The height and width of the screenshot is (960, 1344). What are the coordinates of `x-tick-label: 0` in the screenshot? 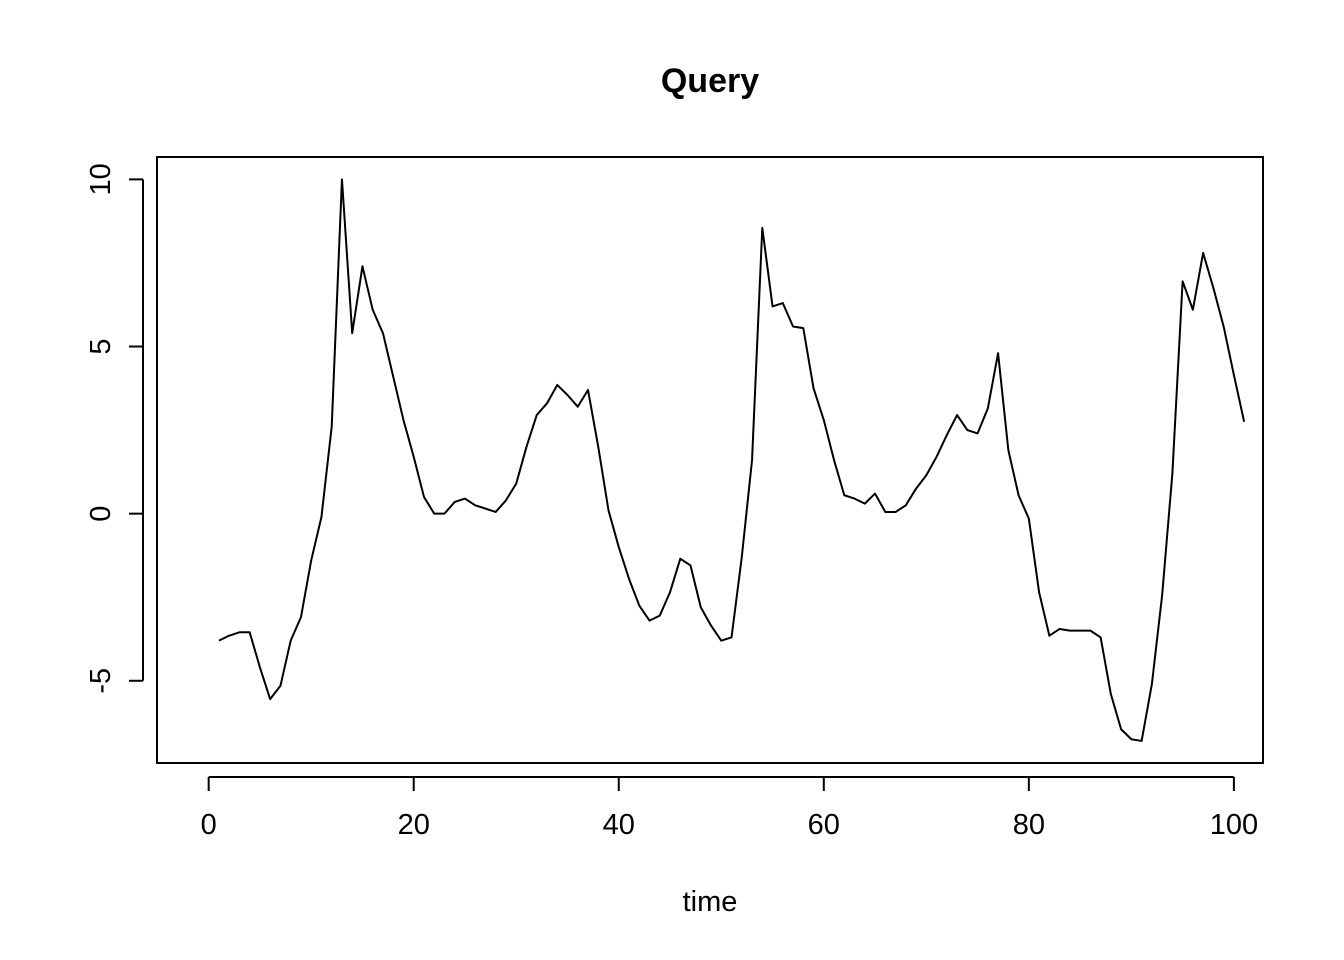 It's located at (209, 825).